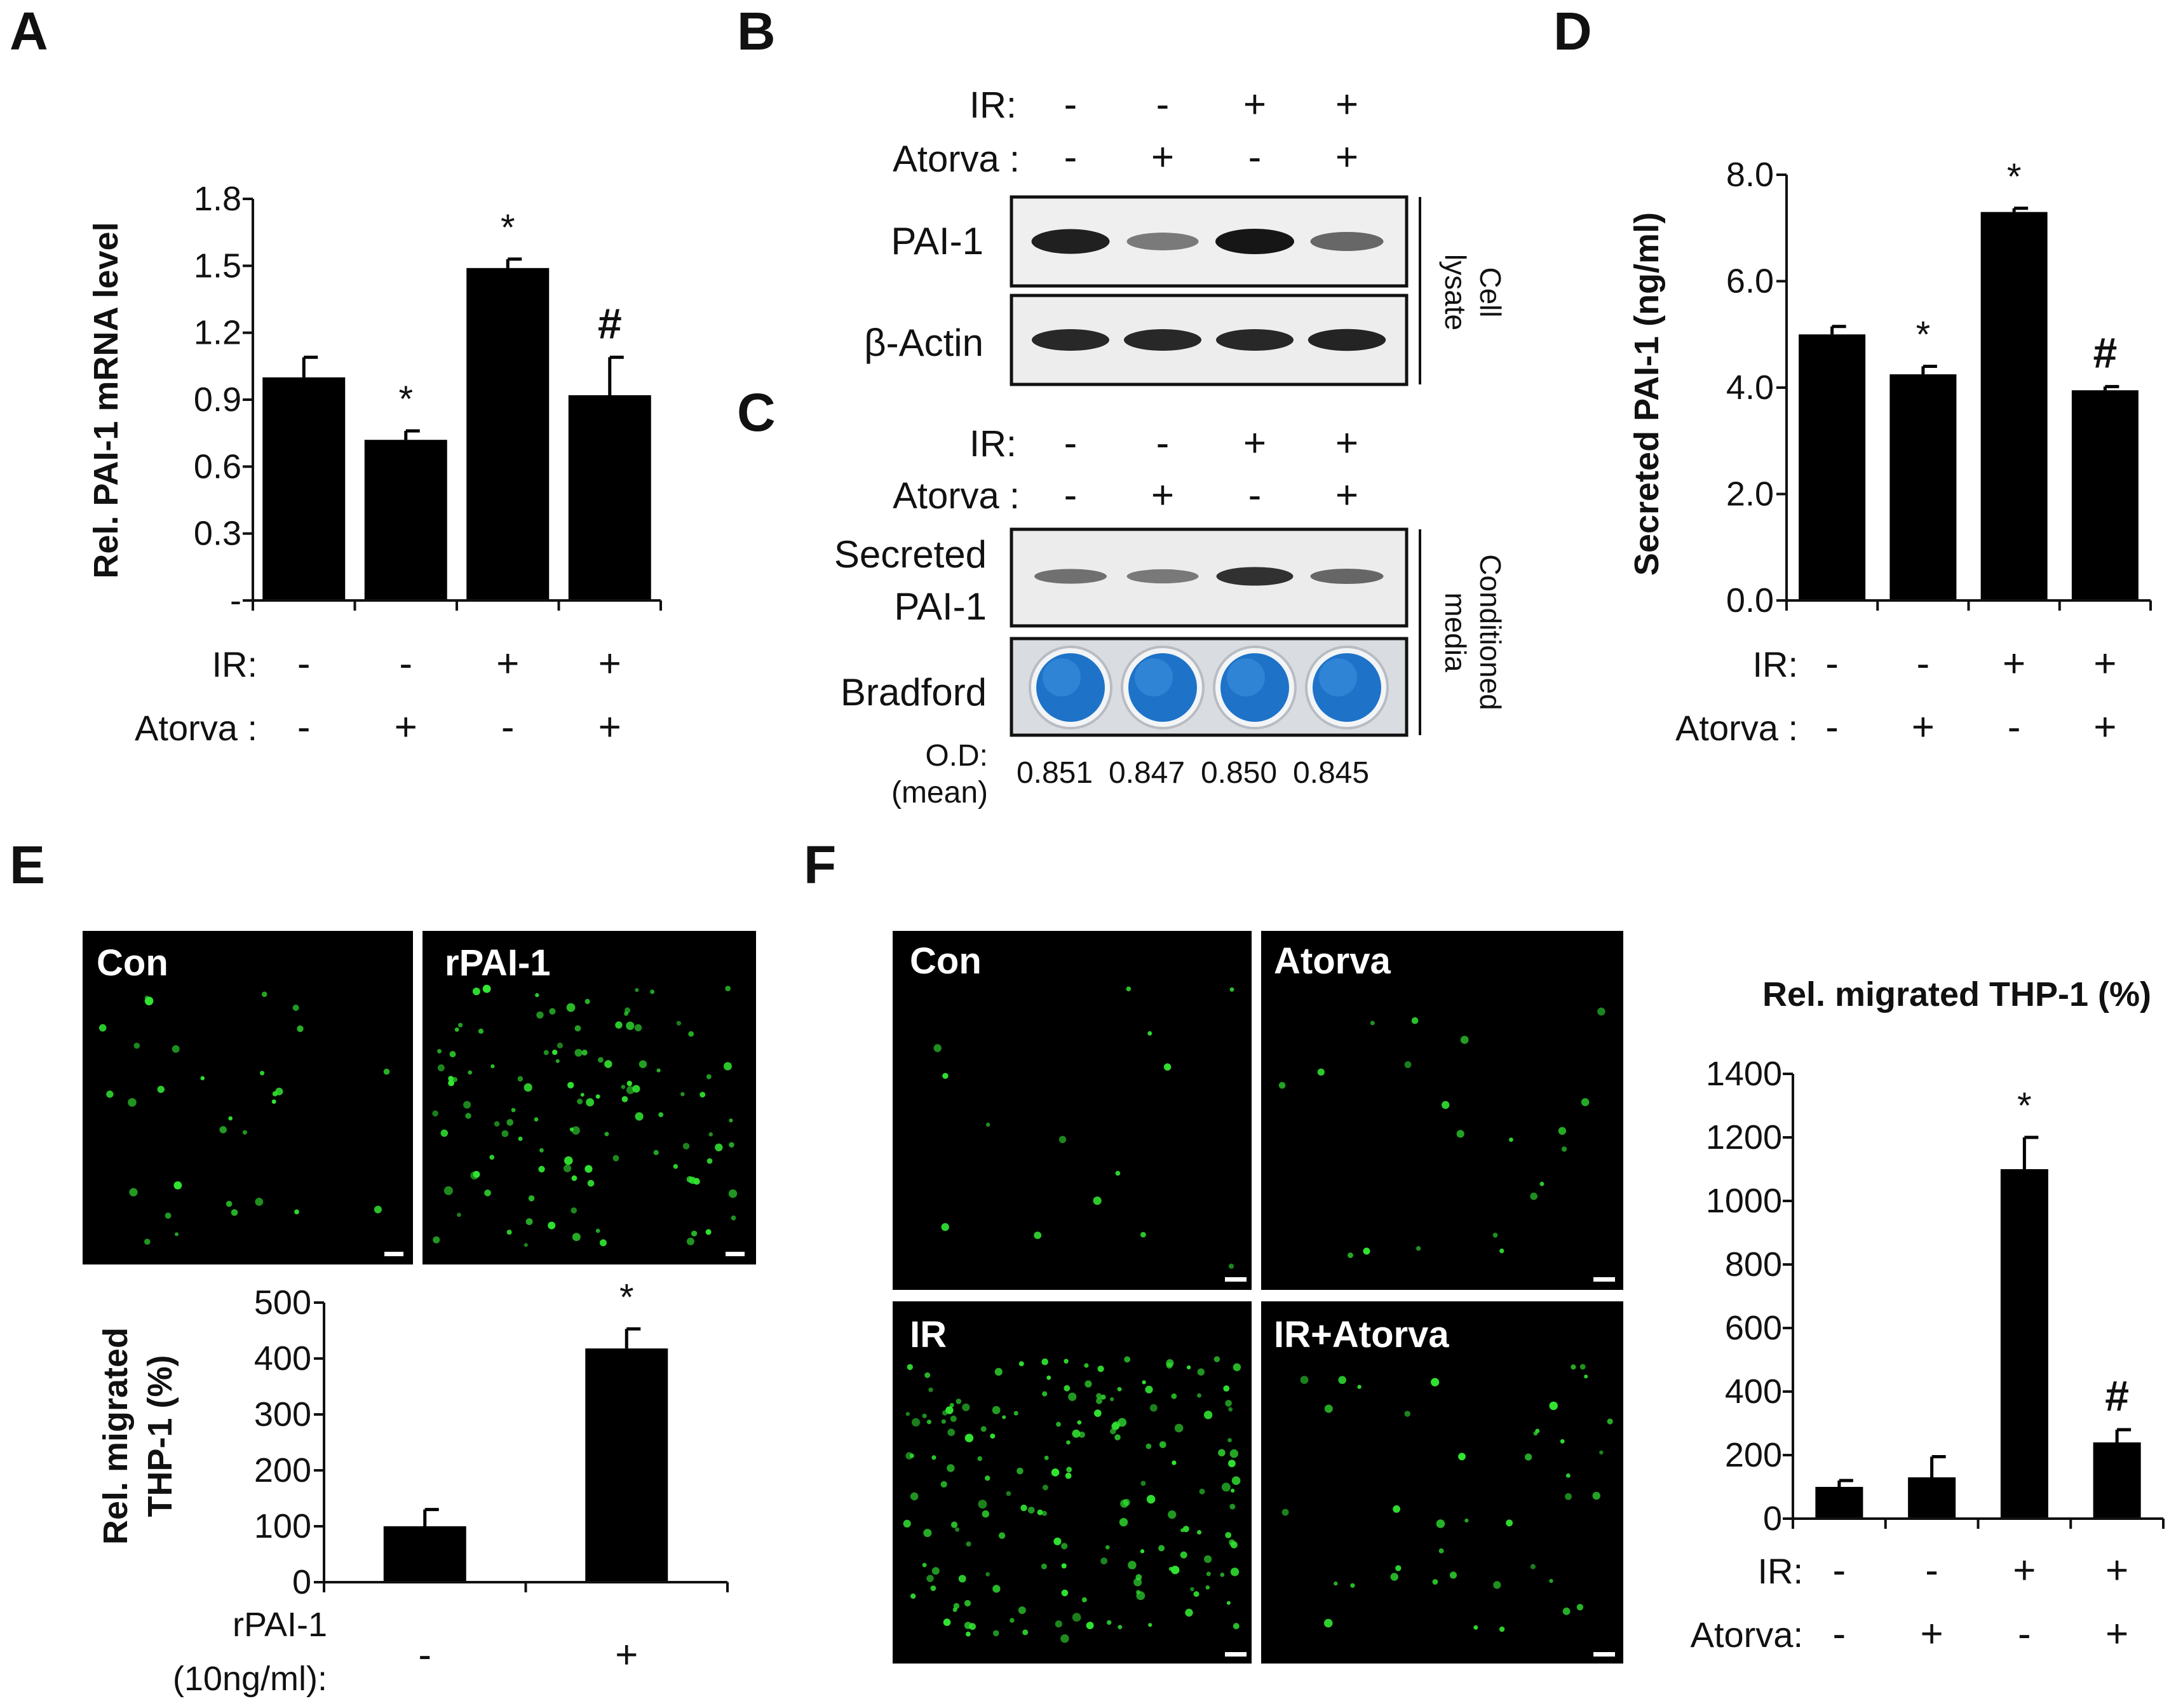 Image resolution: width=2183 pixels, height=1708 pixels. I want to click on panel-letter-a: A, so click(29, 31).